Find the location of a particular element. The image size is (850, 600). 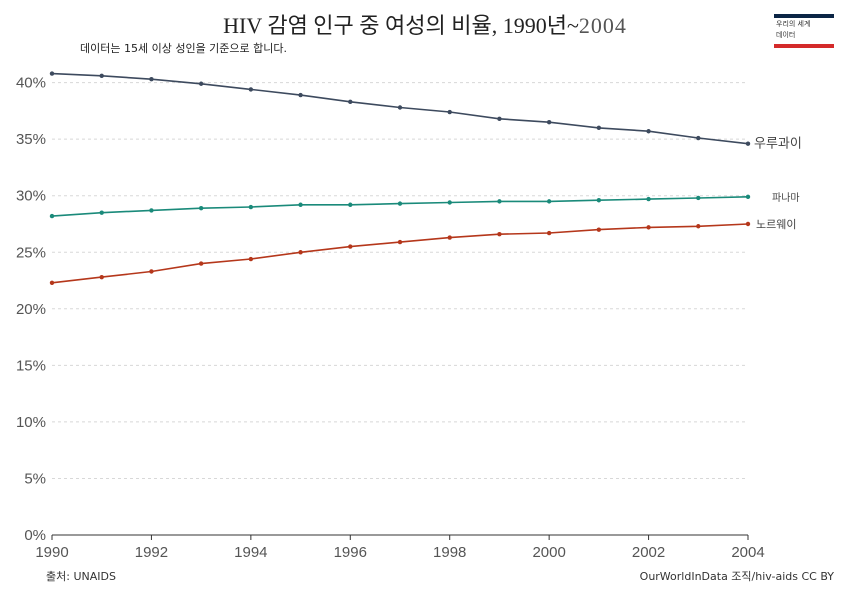

x-tick-label: 1994 is located at coordinates (250, 552).